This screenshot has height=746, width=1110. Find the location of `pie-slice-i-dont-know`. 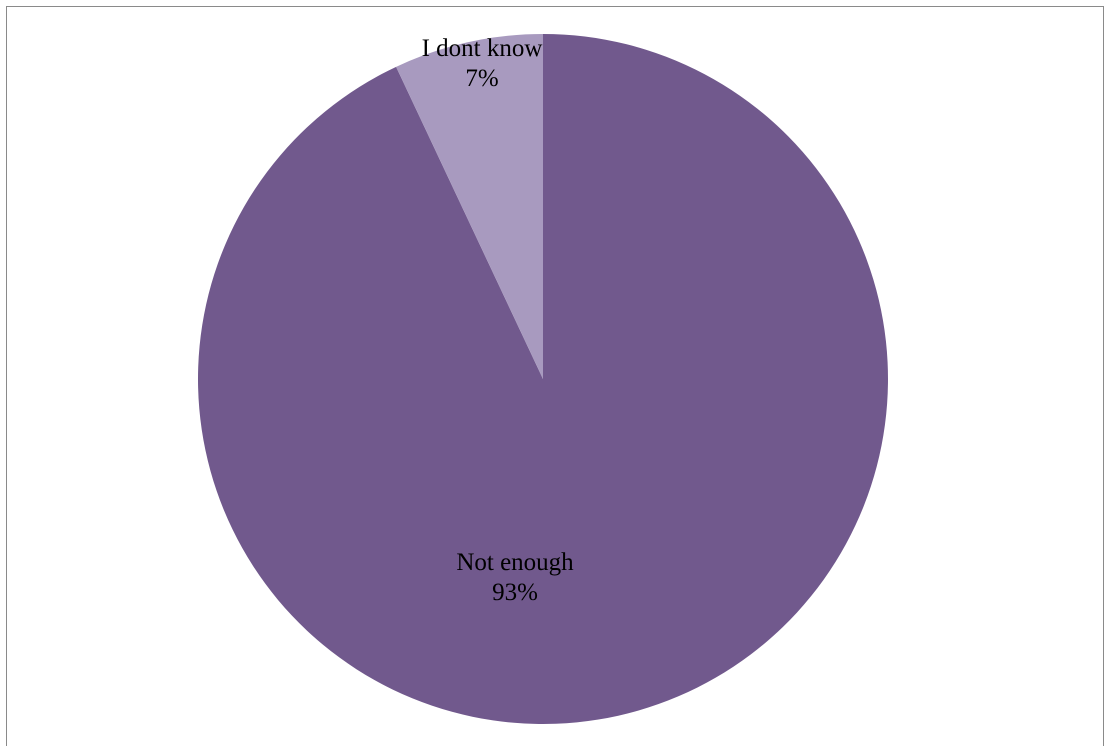

pie-slice-i-dont-know is located at coordinates (469, 206).